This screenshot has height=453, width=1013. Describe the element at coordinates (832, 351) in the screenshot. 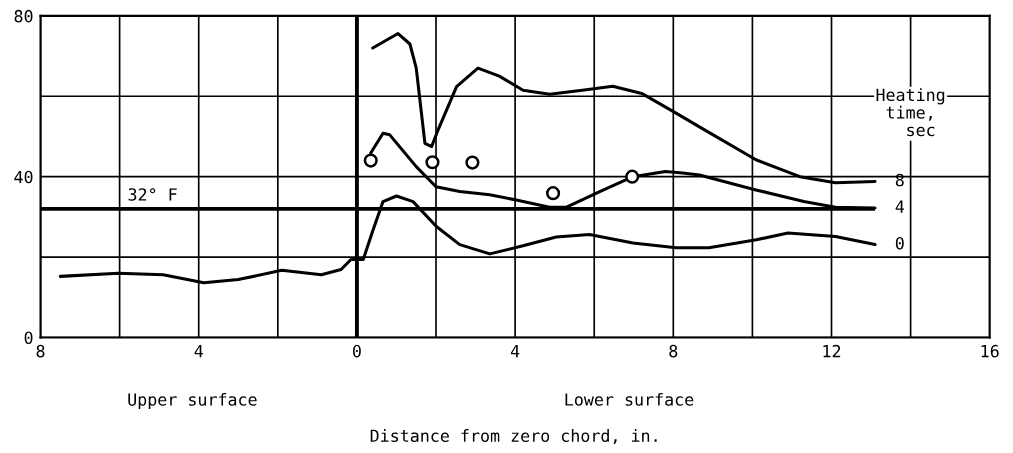

I see `x-tick-label: 12` at that location.